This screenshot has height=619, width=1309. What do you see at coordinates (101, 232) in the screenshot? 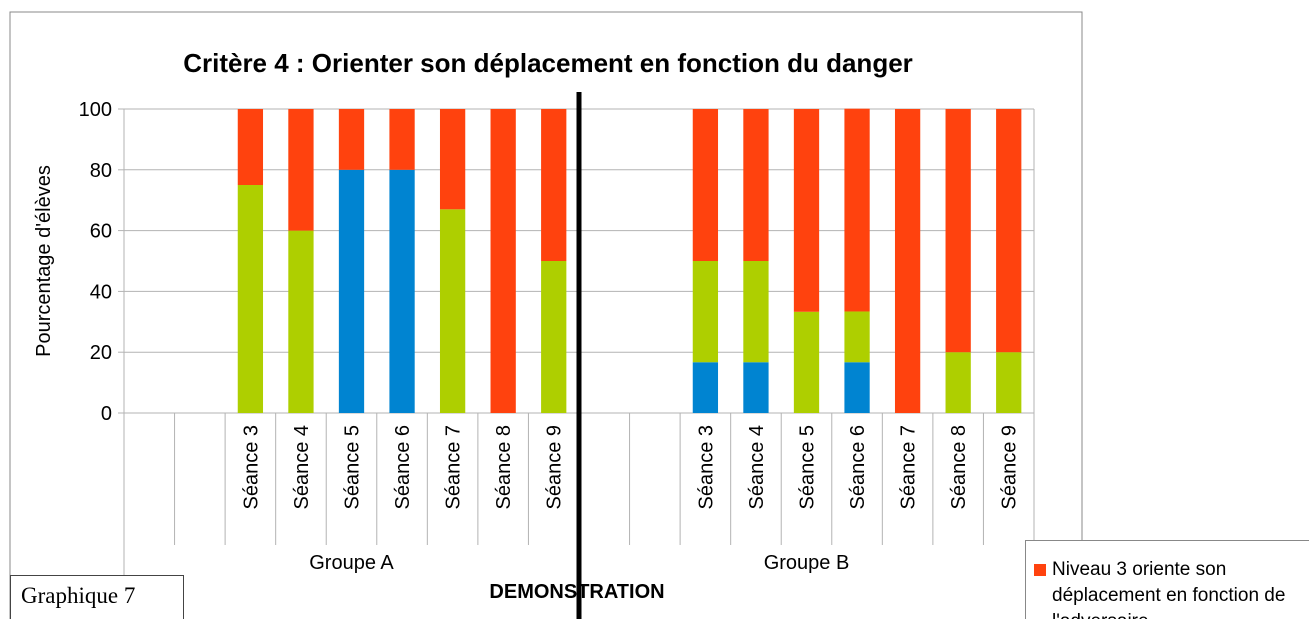
I see `y-tick-label: 60` at bounding box center [101, 232].